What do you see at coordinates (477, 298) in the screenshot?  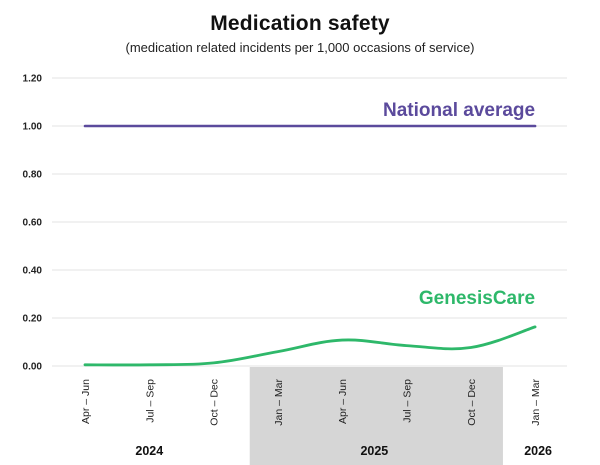 I see `series-label: GenesisCare` at bounding box center [477, 298].